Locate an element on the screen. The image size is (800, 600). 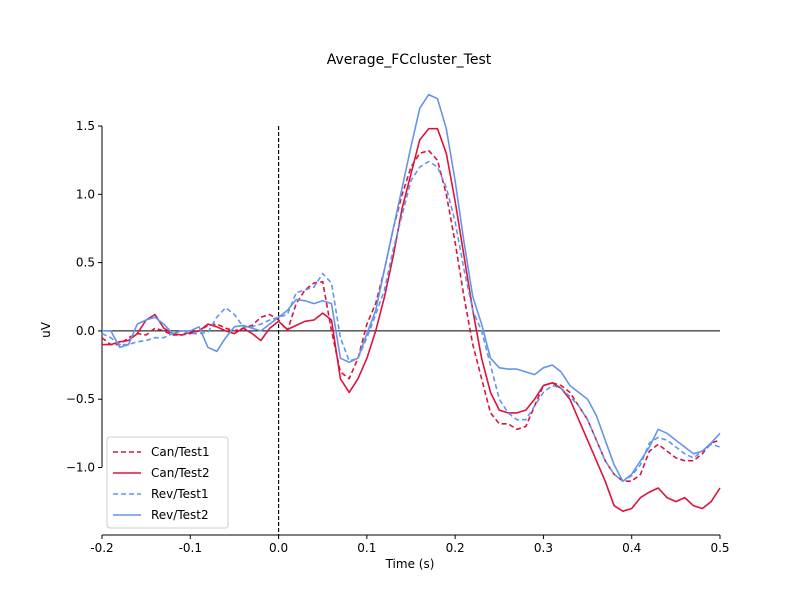
chart-title: Average_FCcluster_Test is located at coordinates (409, 60).